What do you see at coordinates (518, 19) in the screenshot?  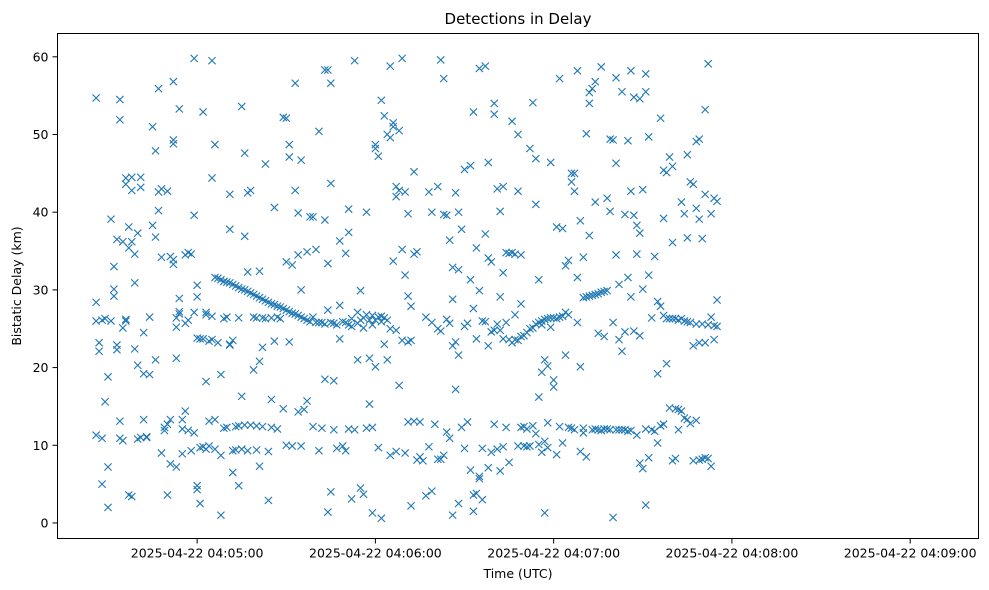 I see `chart-title: Detections in Delay` at bounding box center [518, 19].